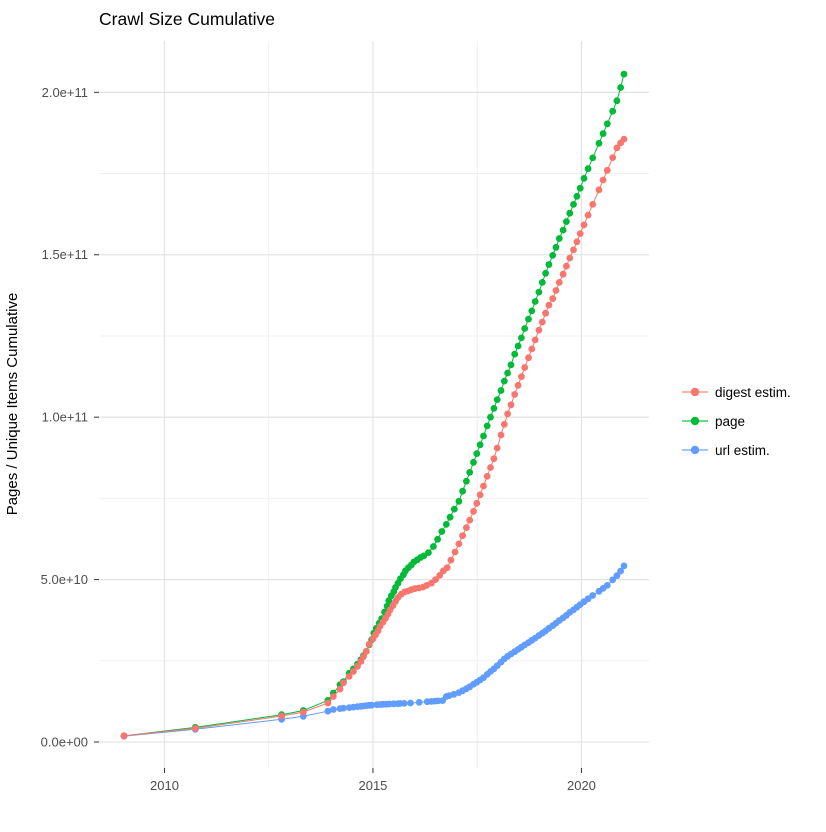  What do you see at coordinates (64, 579) in the screenshot?
I see `y-tick-label: 5.0e+10` at bounding box center [64, 579].